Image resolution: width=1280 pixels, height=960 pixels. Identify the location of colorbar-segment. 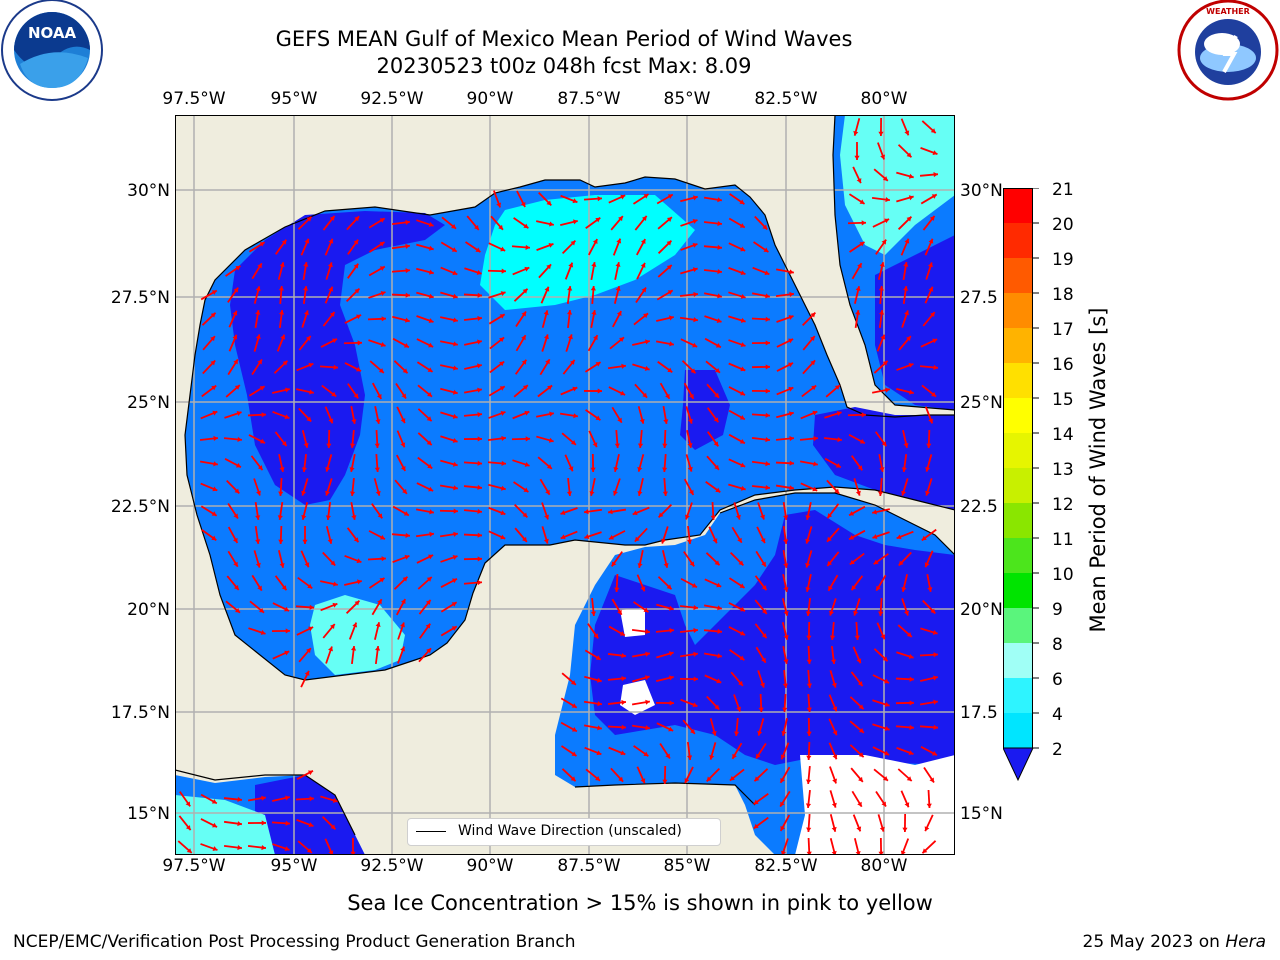
(1018, 696).